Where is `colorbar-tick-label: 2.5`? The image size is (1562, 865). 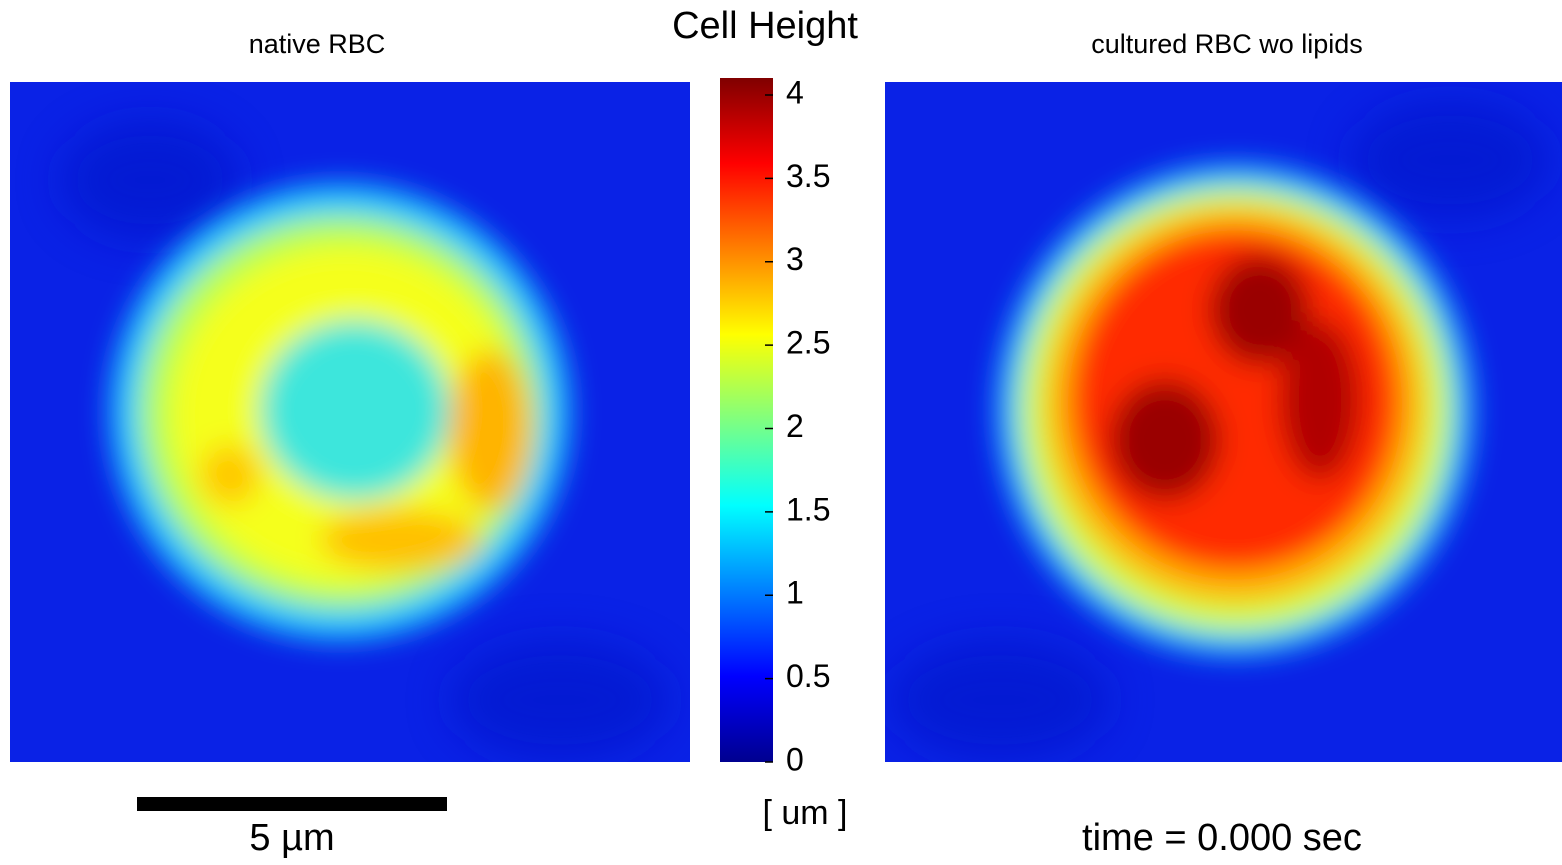
colorbar-tick-label: 2.5 is located at coordinates (808, 343).